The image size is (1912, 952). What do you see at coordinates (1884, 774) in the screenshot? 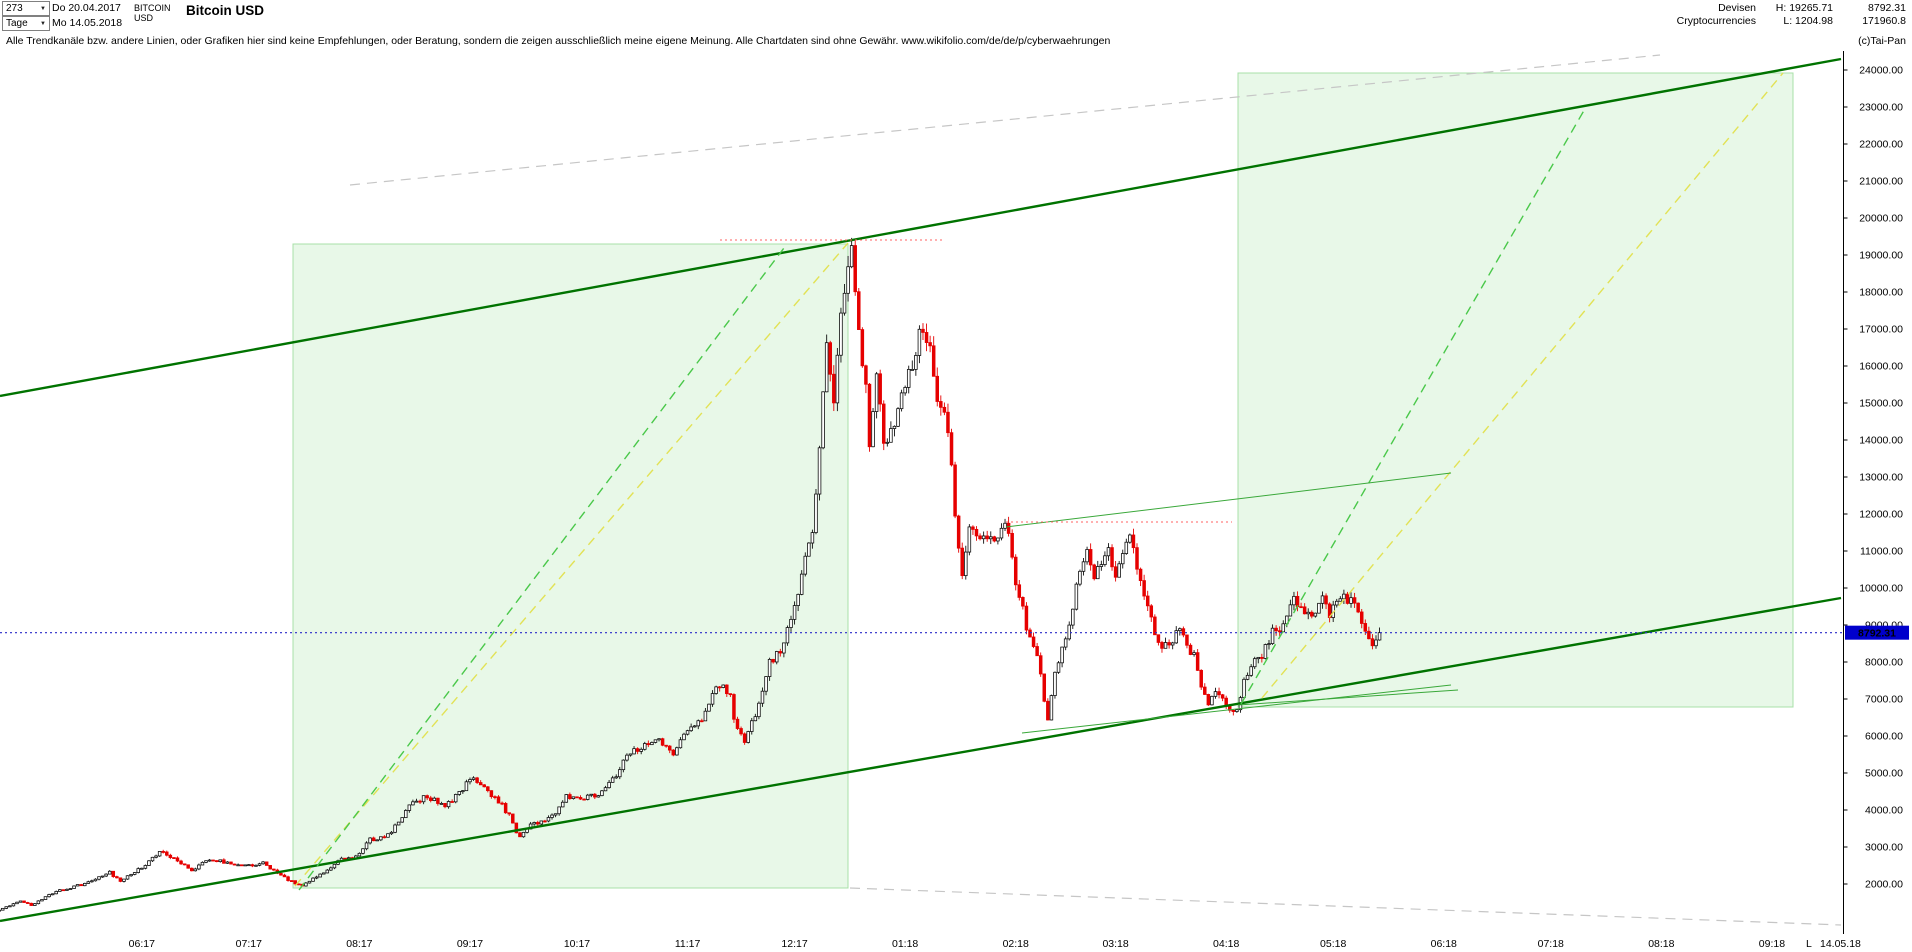
I see `y-axis-label: 5000.00` at bounding box center [1884, 774].